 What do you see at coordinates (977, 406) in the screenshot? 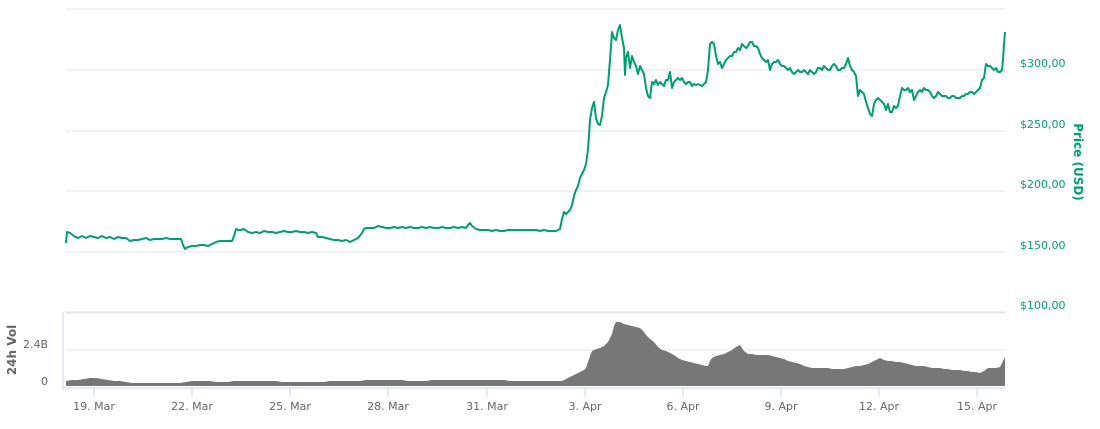
I see `x-tick-label: 15. Apr` at bounding box center [977, 406].